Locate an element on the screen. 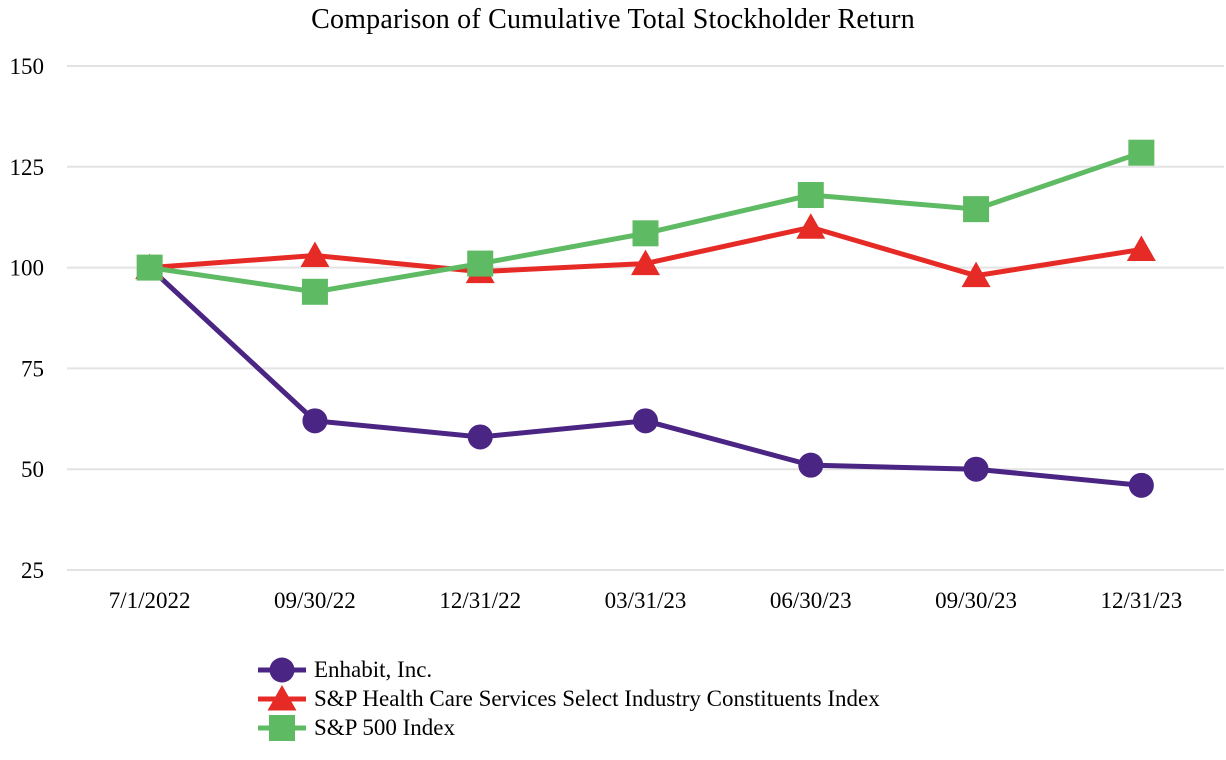  legend-label: S&P 500 Index is located at coordinates (384, 727).